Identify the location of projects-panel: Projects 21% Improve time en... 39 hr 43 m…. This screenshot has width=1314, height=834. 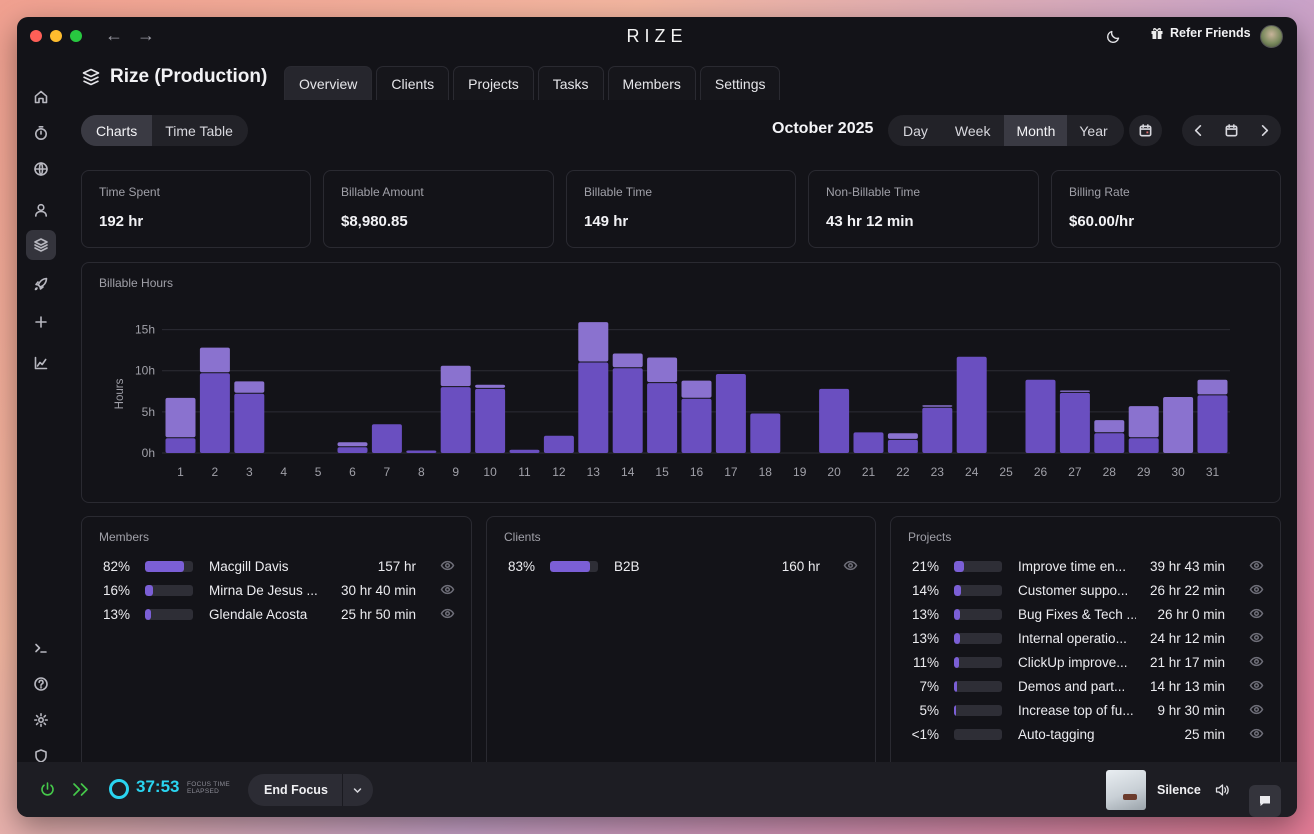
(1085, 641).